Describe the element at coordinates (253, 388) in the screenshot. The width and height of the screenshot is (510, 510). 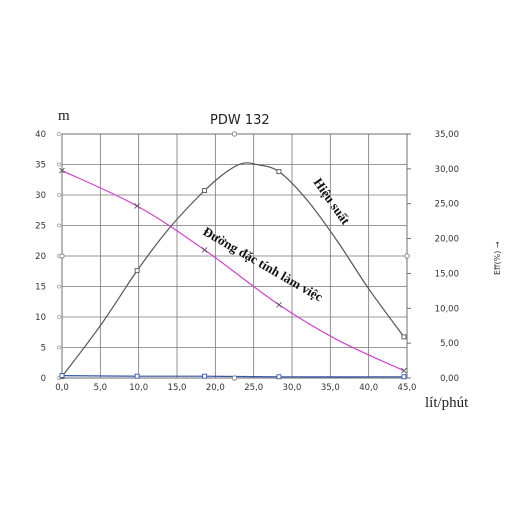
I see `x-tick-label: 25,0` at that location.